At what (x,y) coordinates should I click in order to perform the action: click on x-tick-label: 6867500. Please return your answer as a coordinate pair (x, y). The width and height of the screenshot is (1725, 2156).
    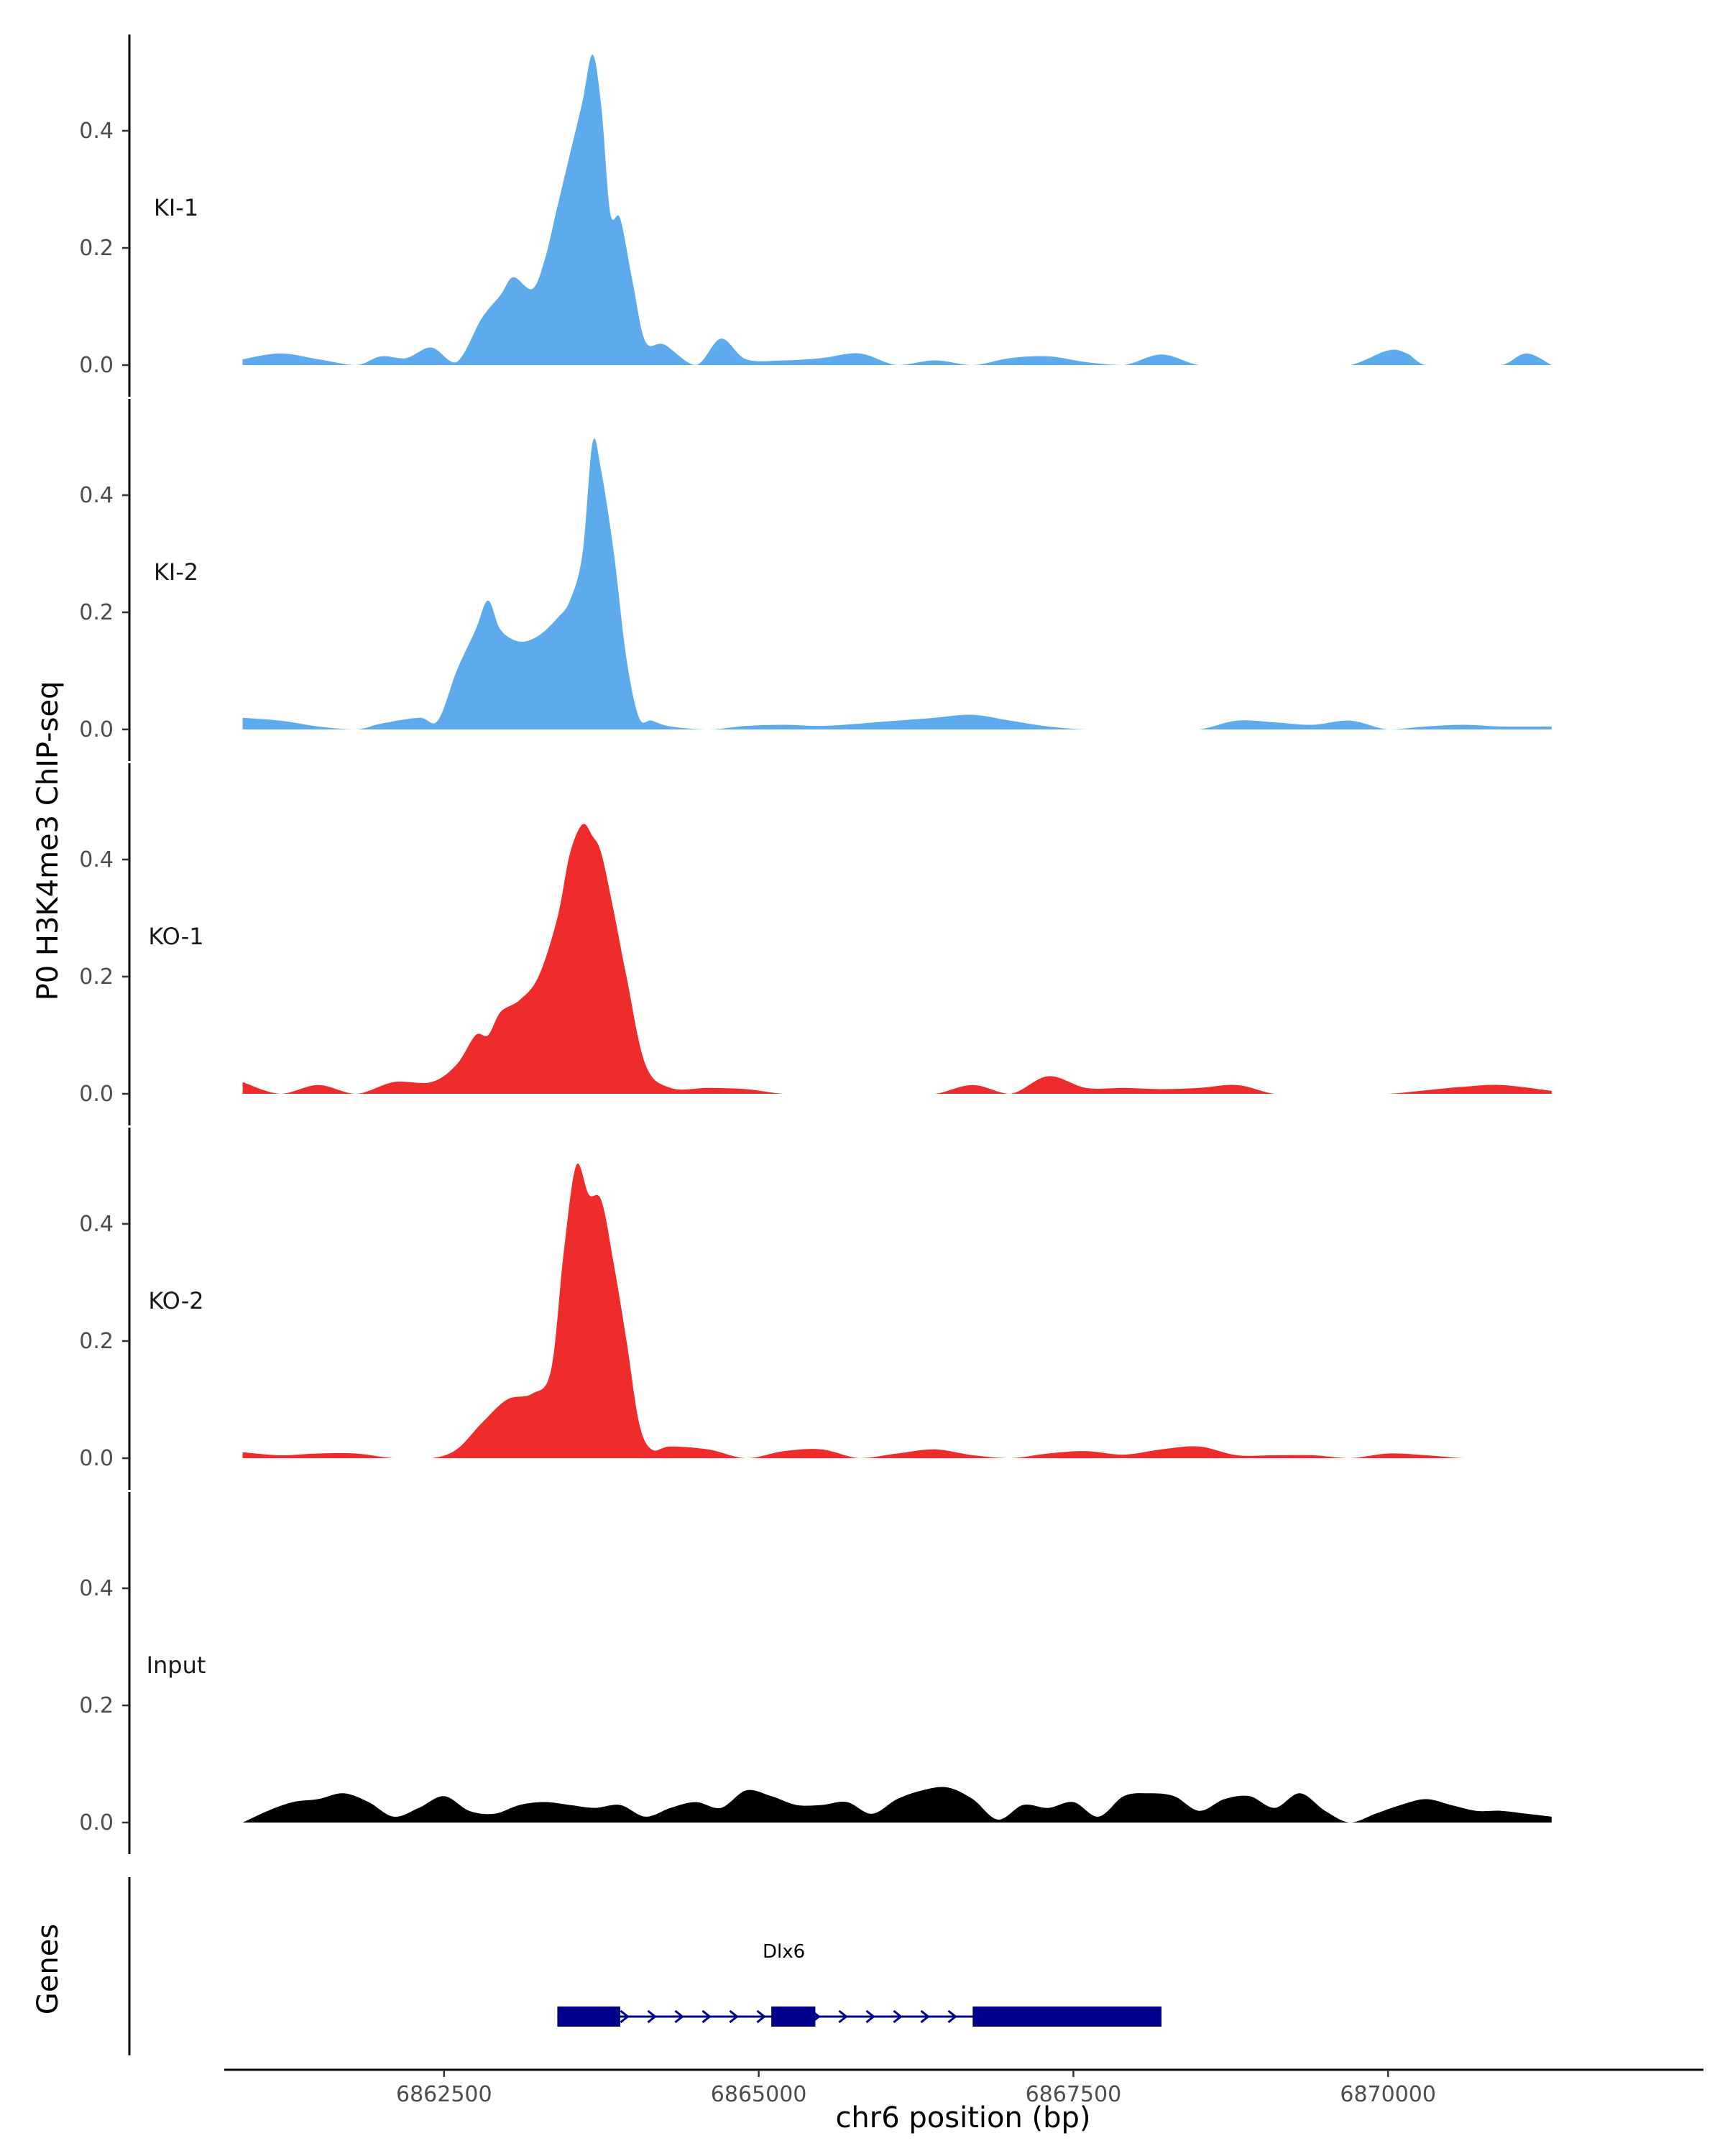
    Looking at the image, I should click on (1074, 2094).